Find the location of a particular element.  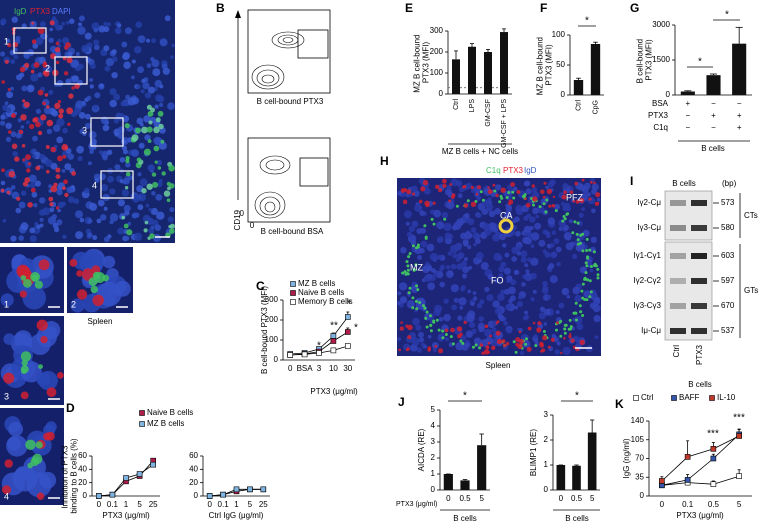

inset-label: 4 is located at coordinates (6, 496).